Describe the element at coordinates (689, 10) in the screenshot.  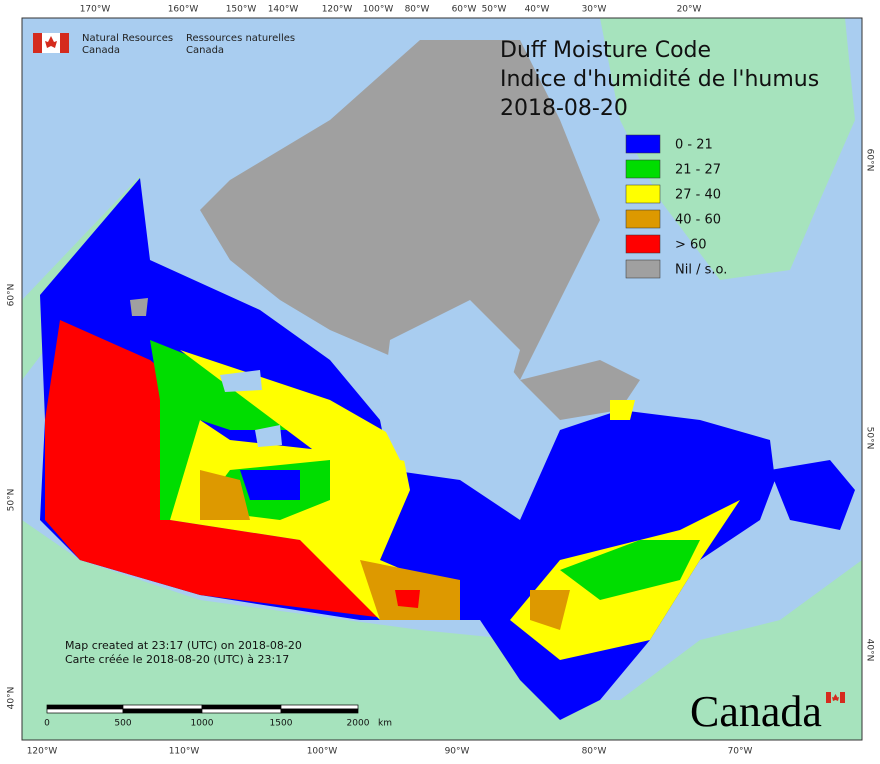
I see `longitude-label: 20°W` at that location.